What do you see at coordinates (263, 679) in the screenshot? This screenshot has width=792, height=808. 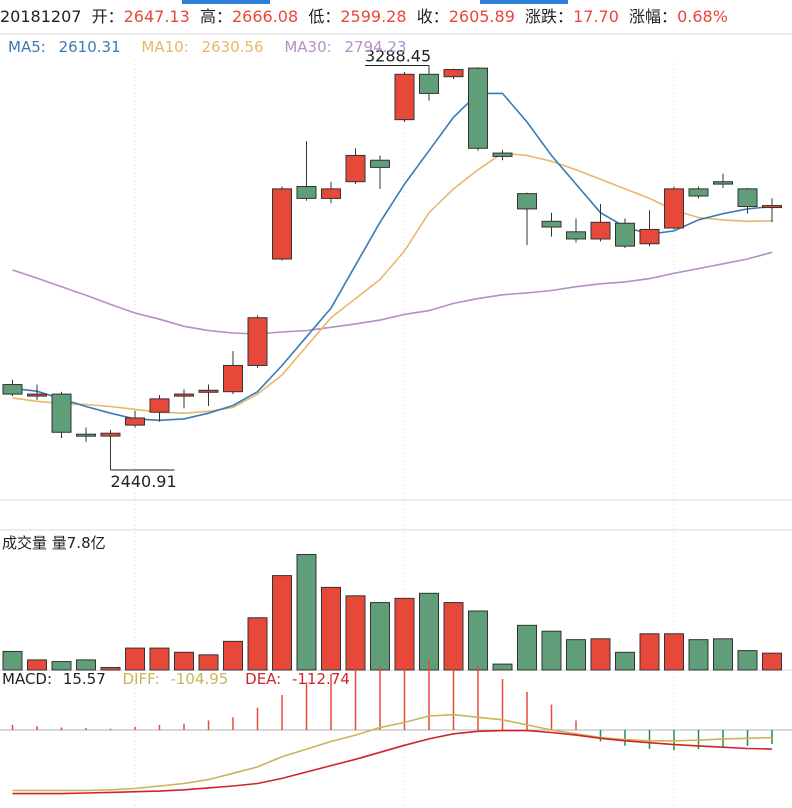 I see `dea-label: DEA:` at bounding box center [263, 679].